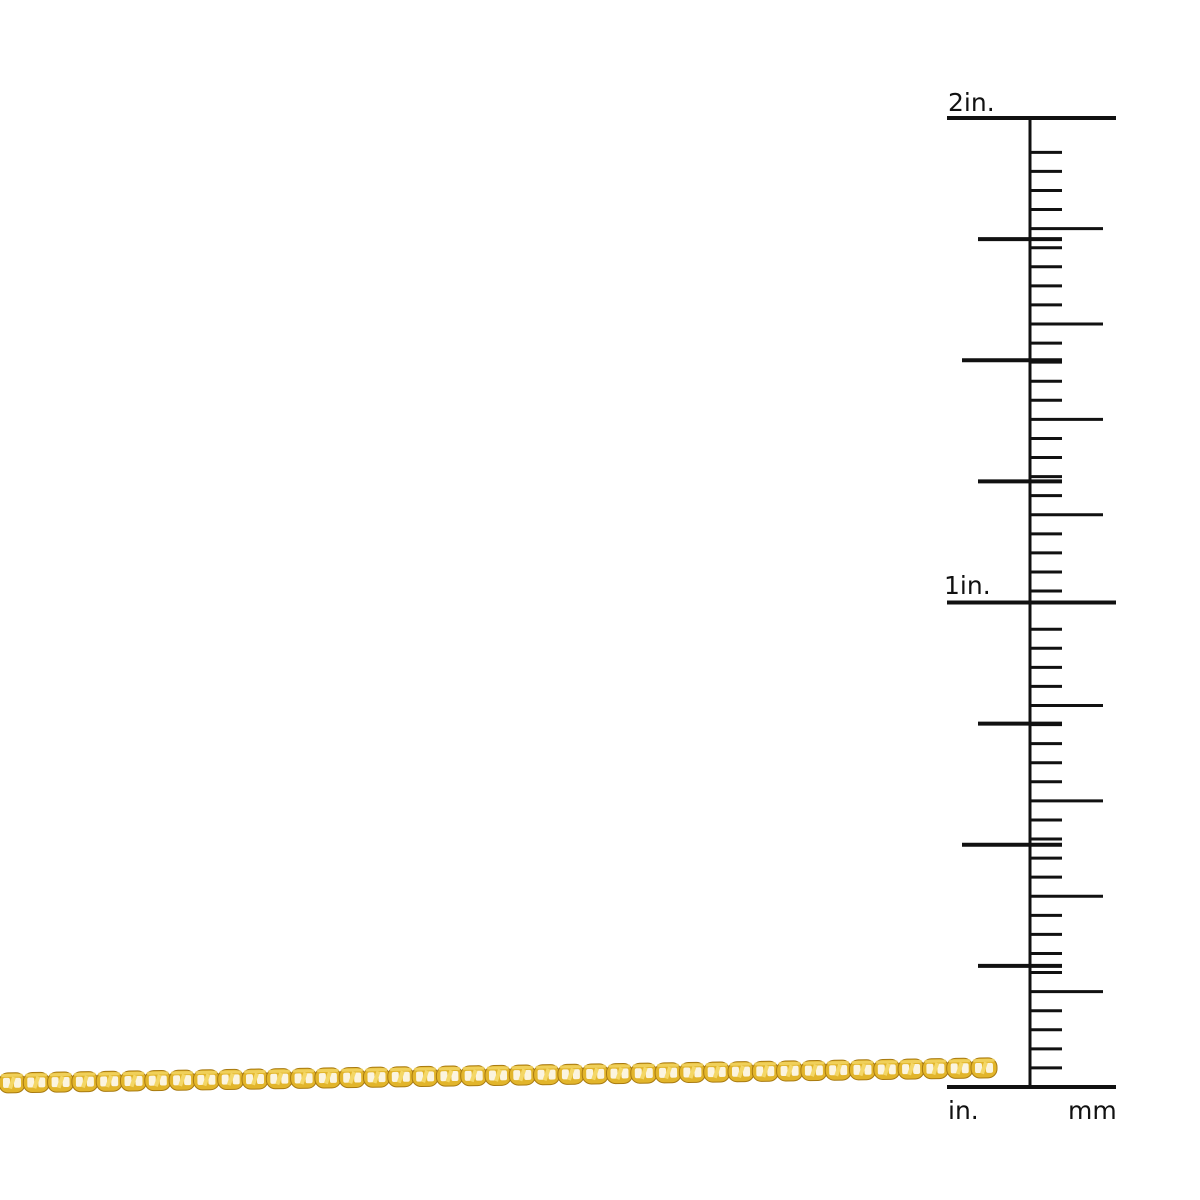 This screenshot has width=1200, height=1200. Describe the element at coordinates (1031, 602) in the screenshot. I see `measurement-ruler` at that location.